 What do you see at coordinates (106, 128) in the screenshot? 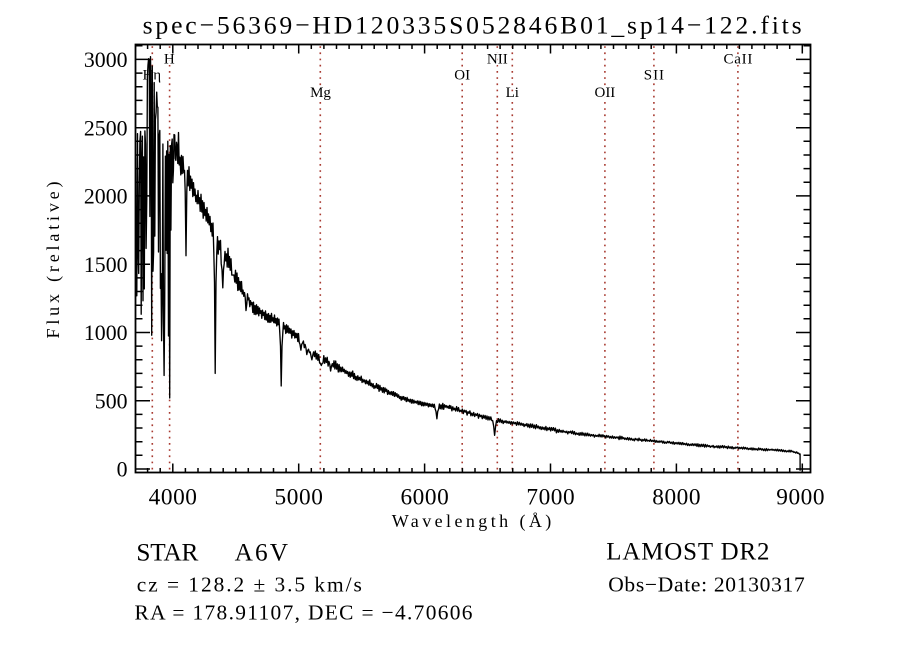
I see `svg-text: 2500` at bounding box center [106, 128].